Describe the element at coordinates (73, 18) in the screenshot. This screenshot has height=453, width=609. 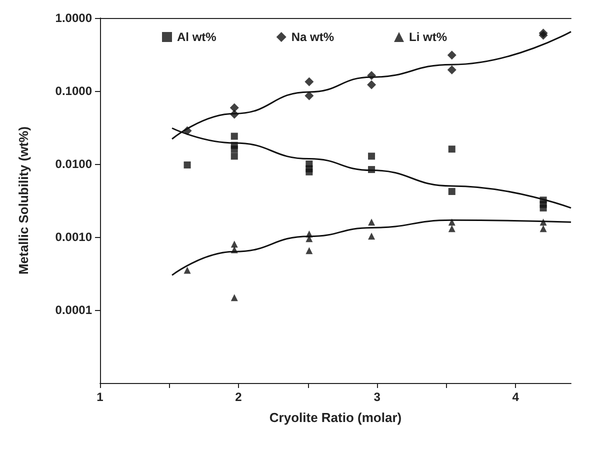
I see `y-tick-label: 1.0000` at that location.